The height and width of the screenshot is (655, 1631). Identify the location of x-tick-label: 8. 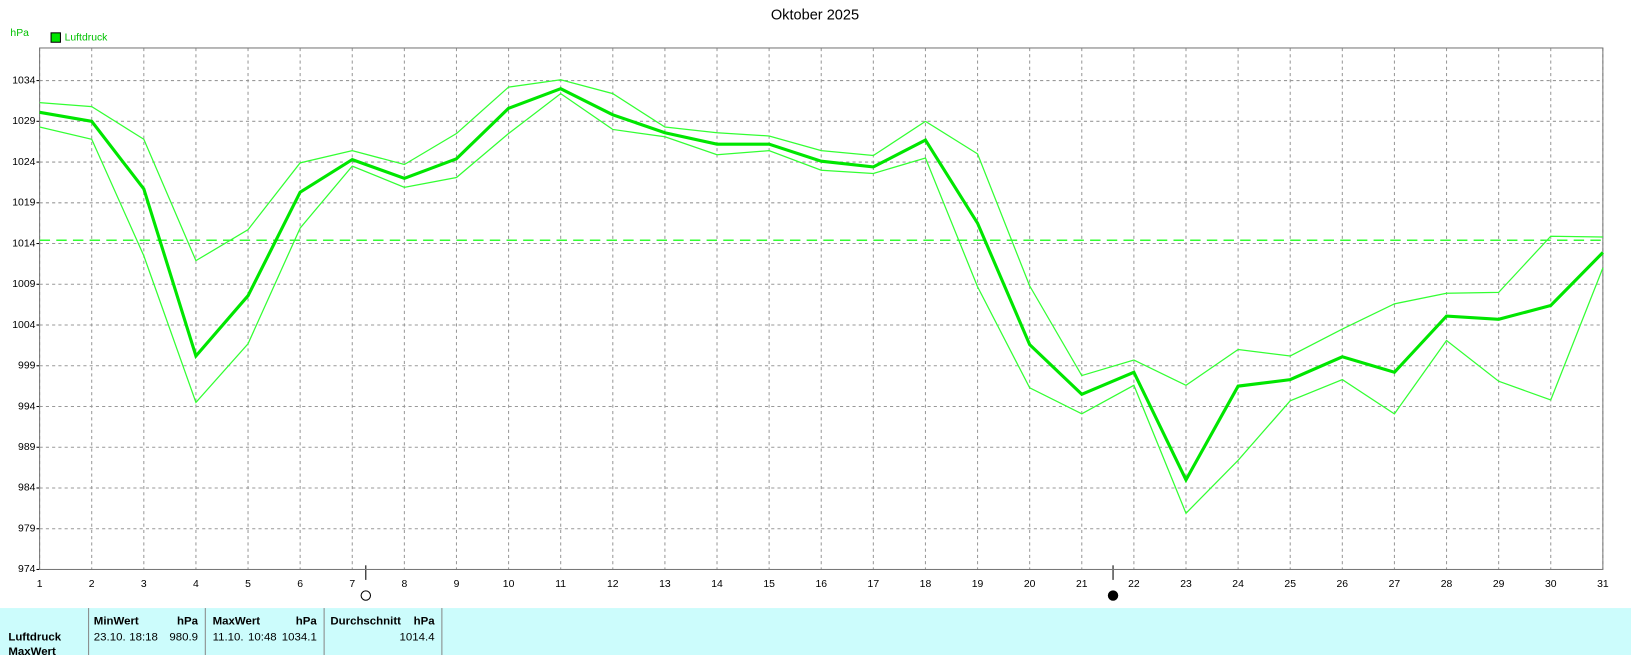
(404, 584).